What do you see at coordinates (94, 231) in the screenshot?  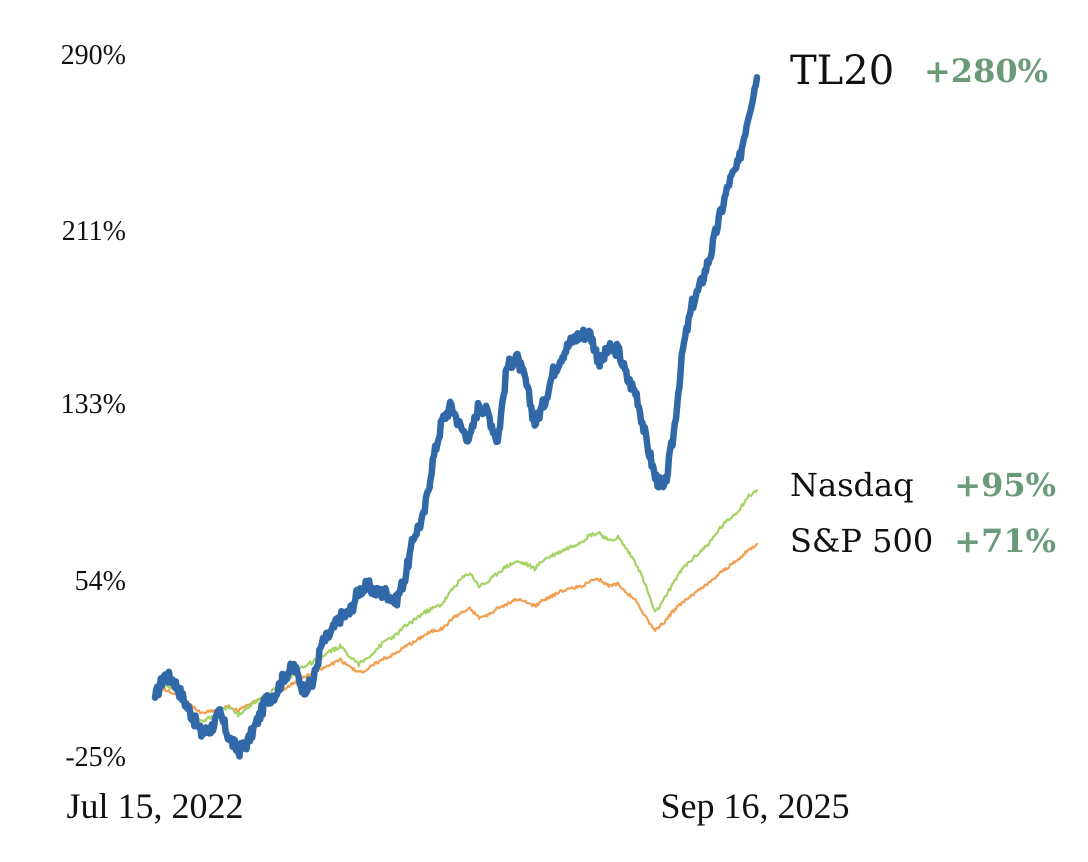 I see `y-tick-label: 211%` at bounding box center [94, 231].